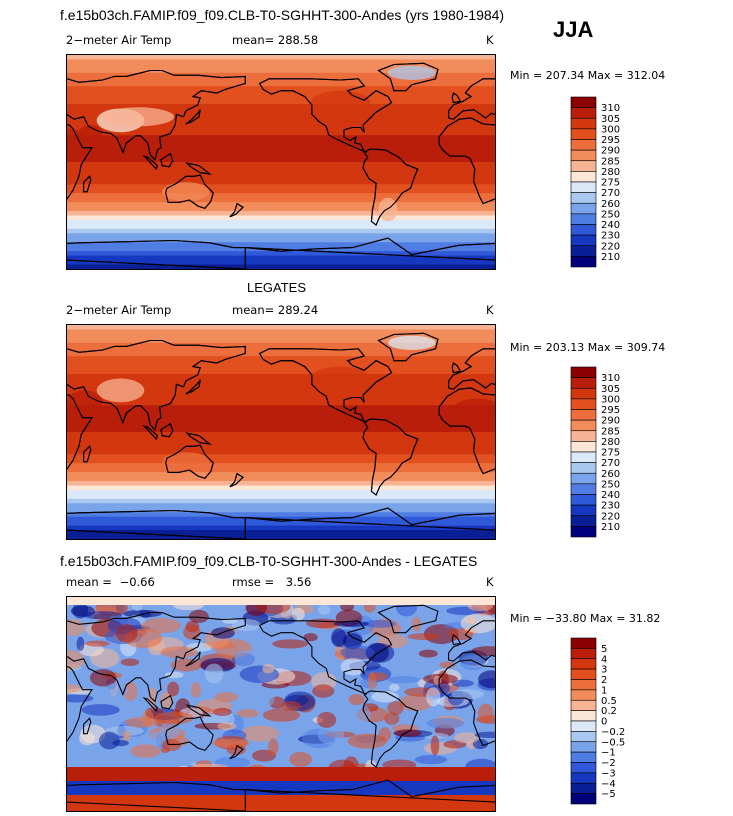 This screenshot has width=733, height=816. Describe the element at coordinates (610, 442) in the screenshot. I see `colorbar-tick-label: 280` at that location.